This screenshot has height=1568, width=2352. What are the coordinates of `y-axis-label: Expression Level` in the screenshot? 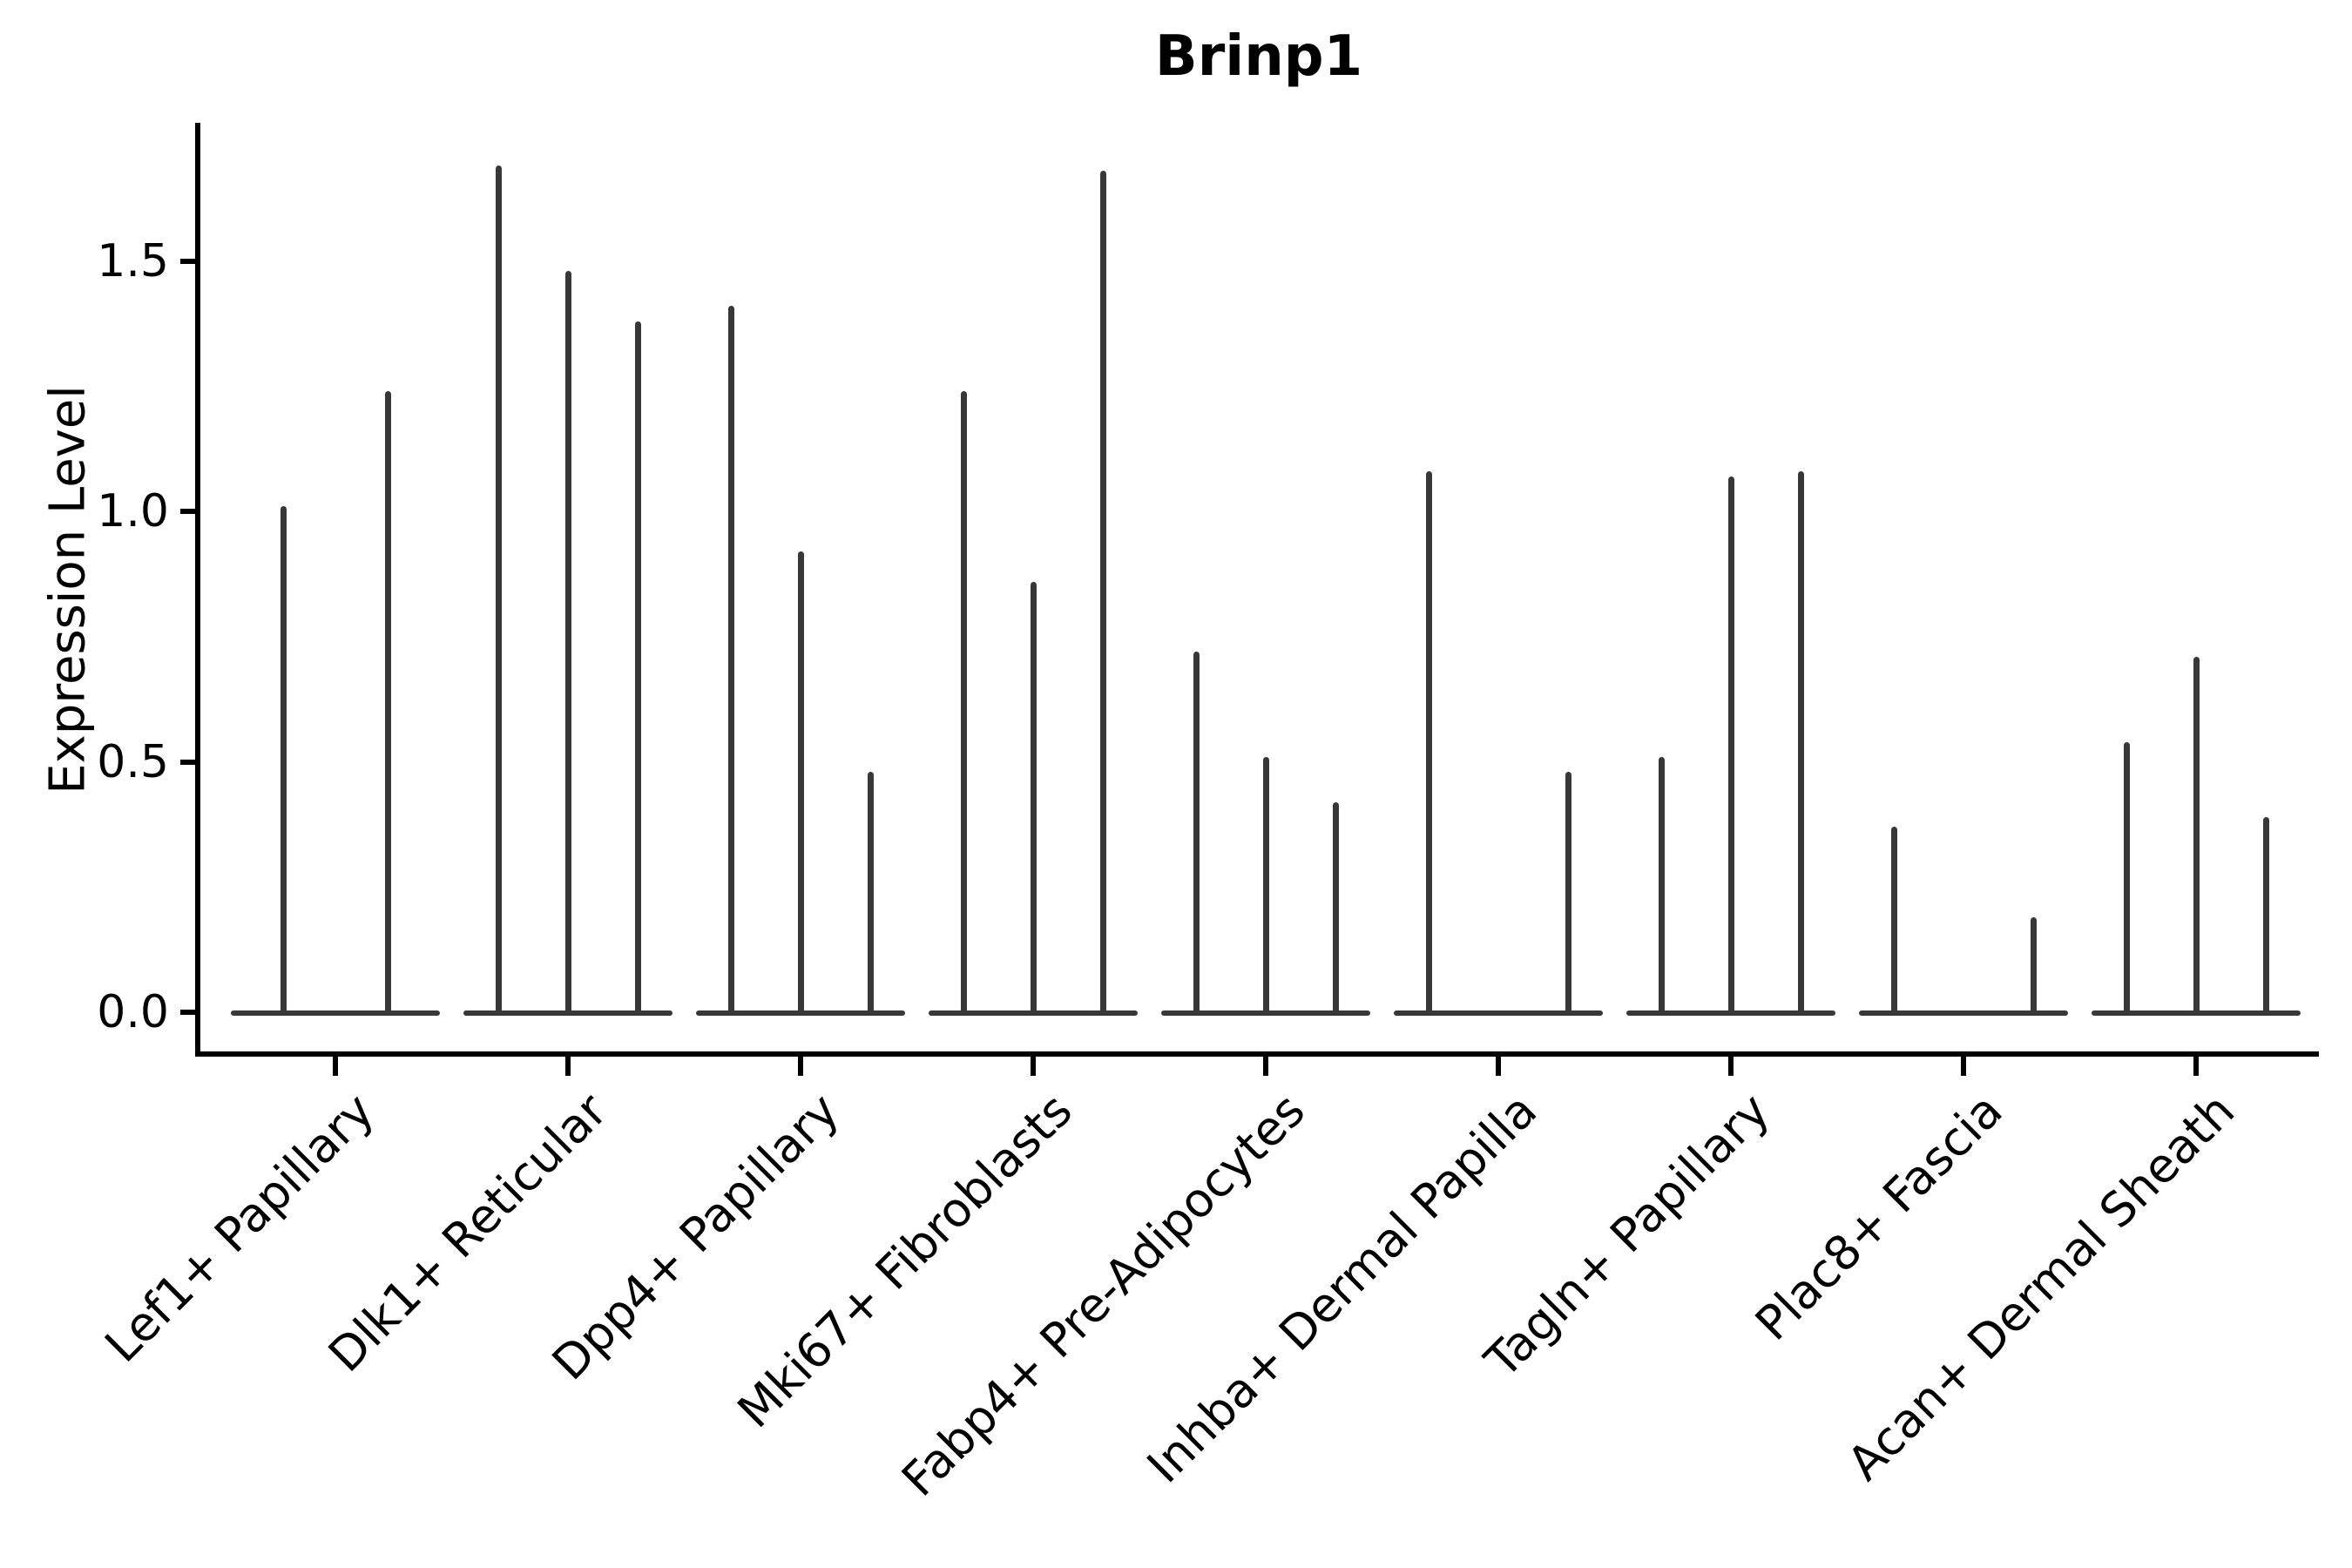 It's located at (68, 589).